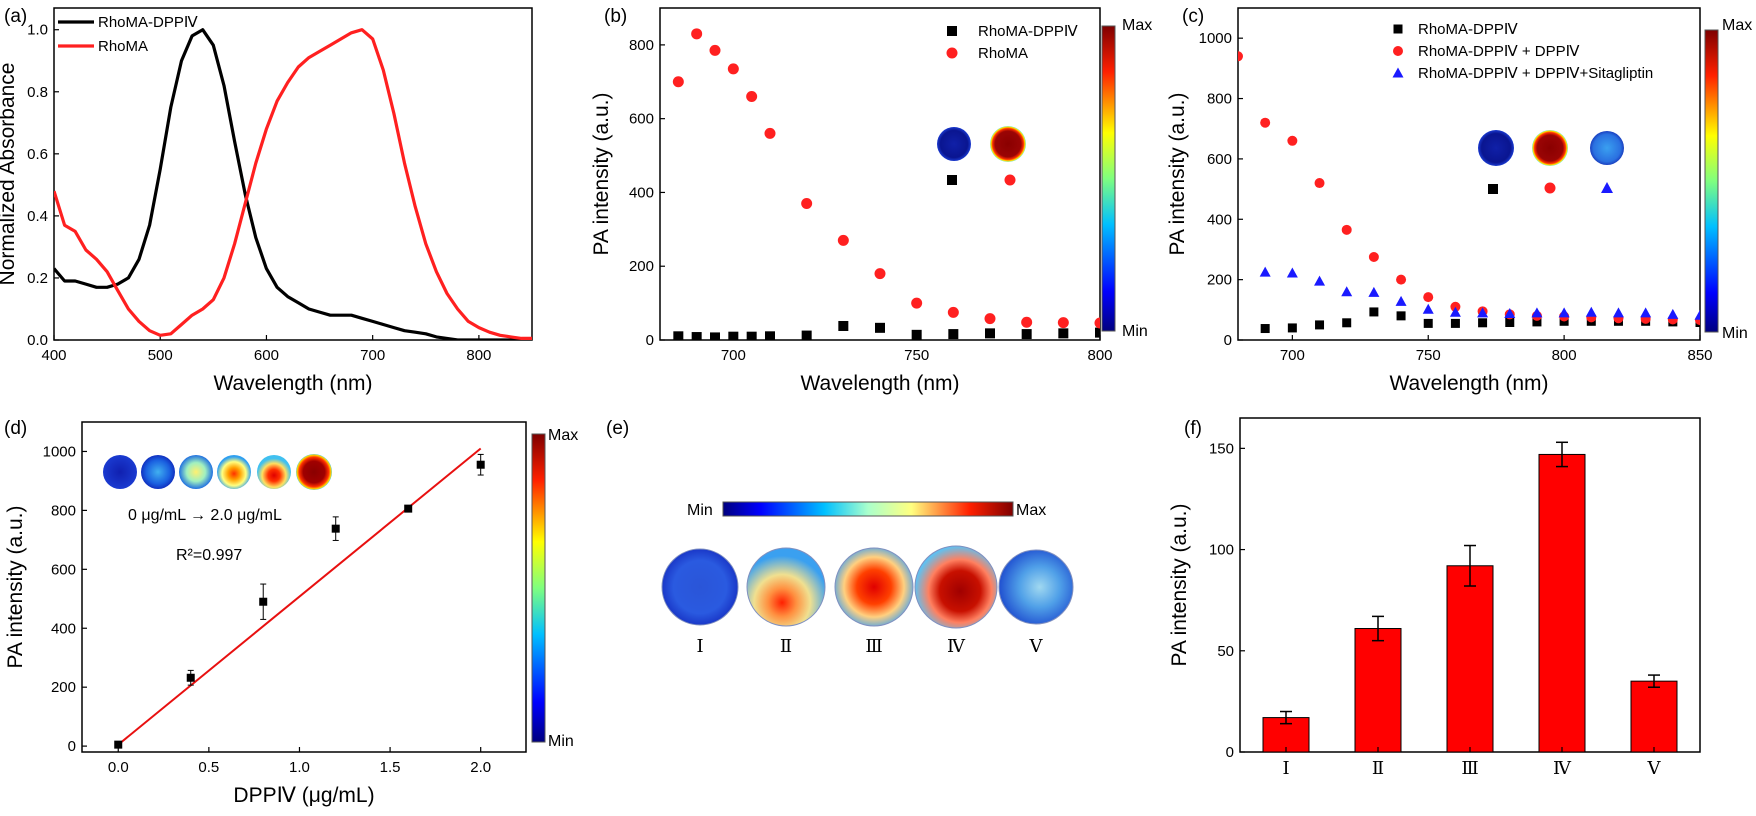 This screenshot has height=816, width=1756. Describe the element at coordinates (1008, 144) in the screenshot. I see `pa-image-rhoma` at that location.